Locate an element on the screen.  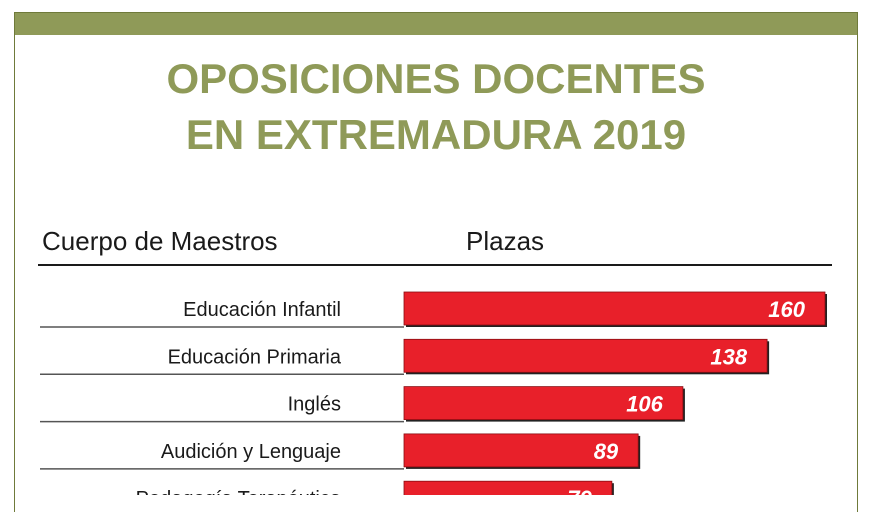
category-label: Educación Primaria is located at coordinates (255, 357).